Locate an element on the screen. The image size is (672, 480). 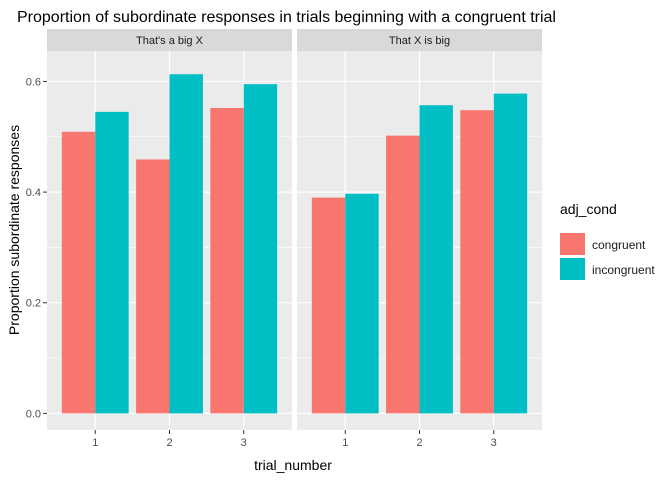
y-axis-title: Proportion subordinate responses is located at coordinates (14, 230).